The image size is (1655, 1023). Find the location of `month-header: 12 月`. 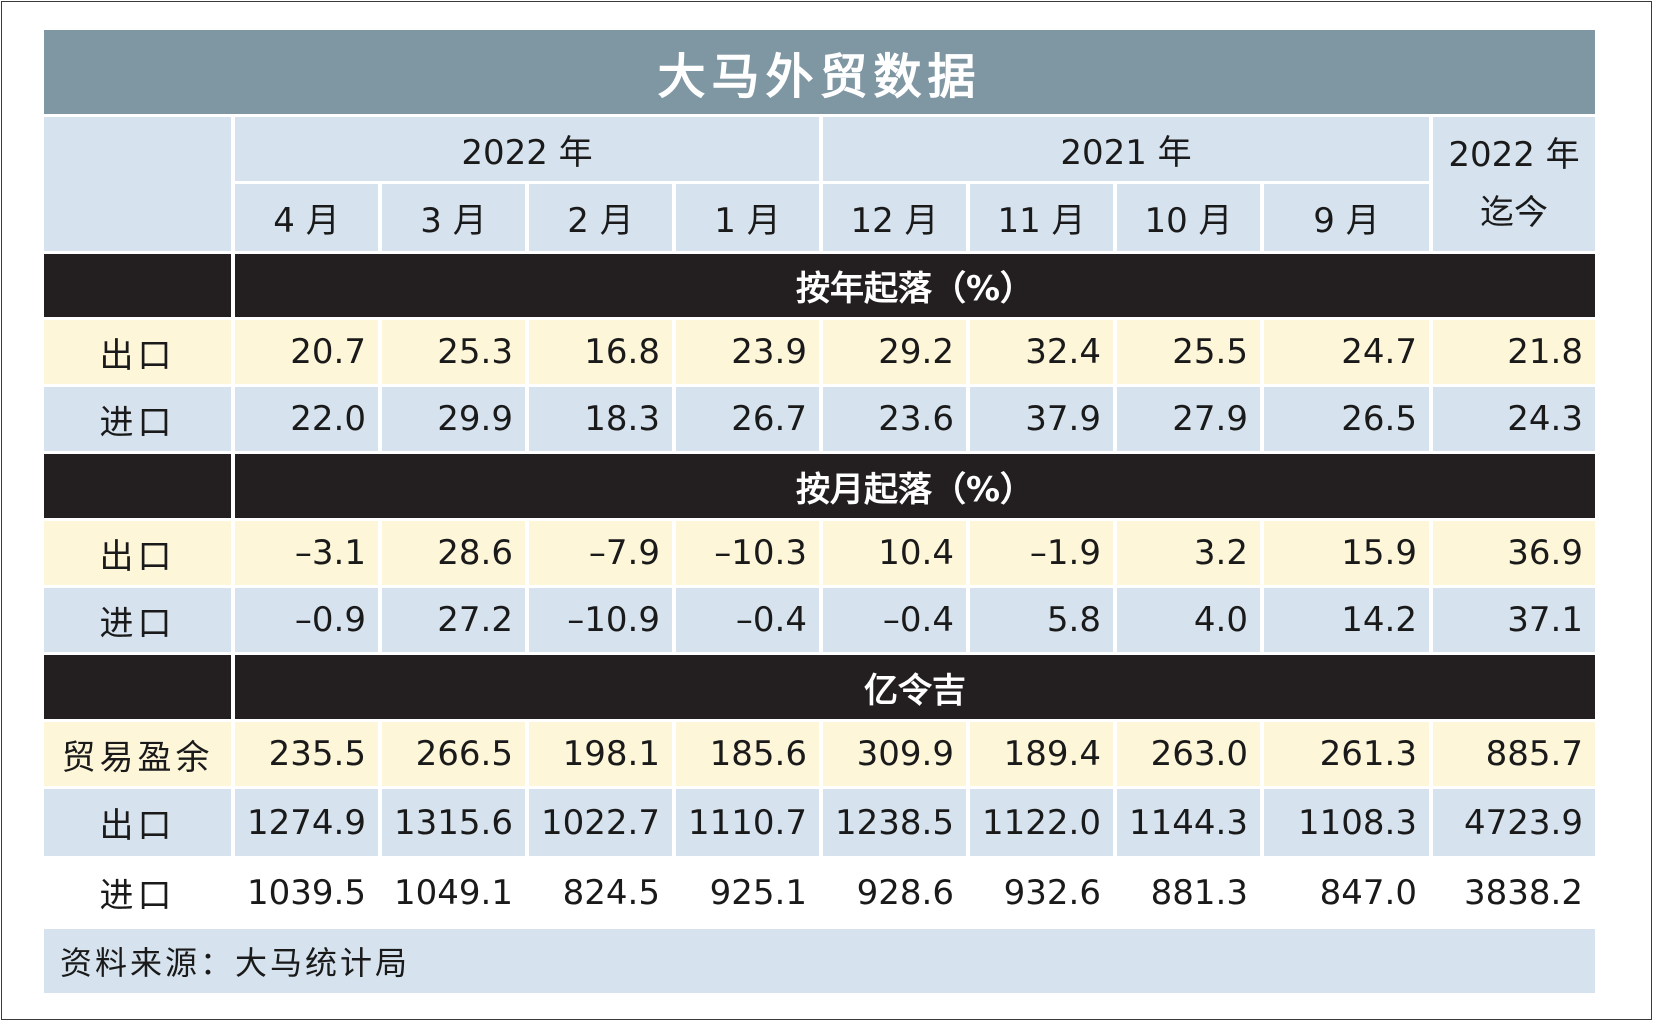

month-header: 12 月 is located at coordinates (894, 217).